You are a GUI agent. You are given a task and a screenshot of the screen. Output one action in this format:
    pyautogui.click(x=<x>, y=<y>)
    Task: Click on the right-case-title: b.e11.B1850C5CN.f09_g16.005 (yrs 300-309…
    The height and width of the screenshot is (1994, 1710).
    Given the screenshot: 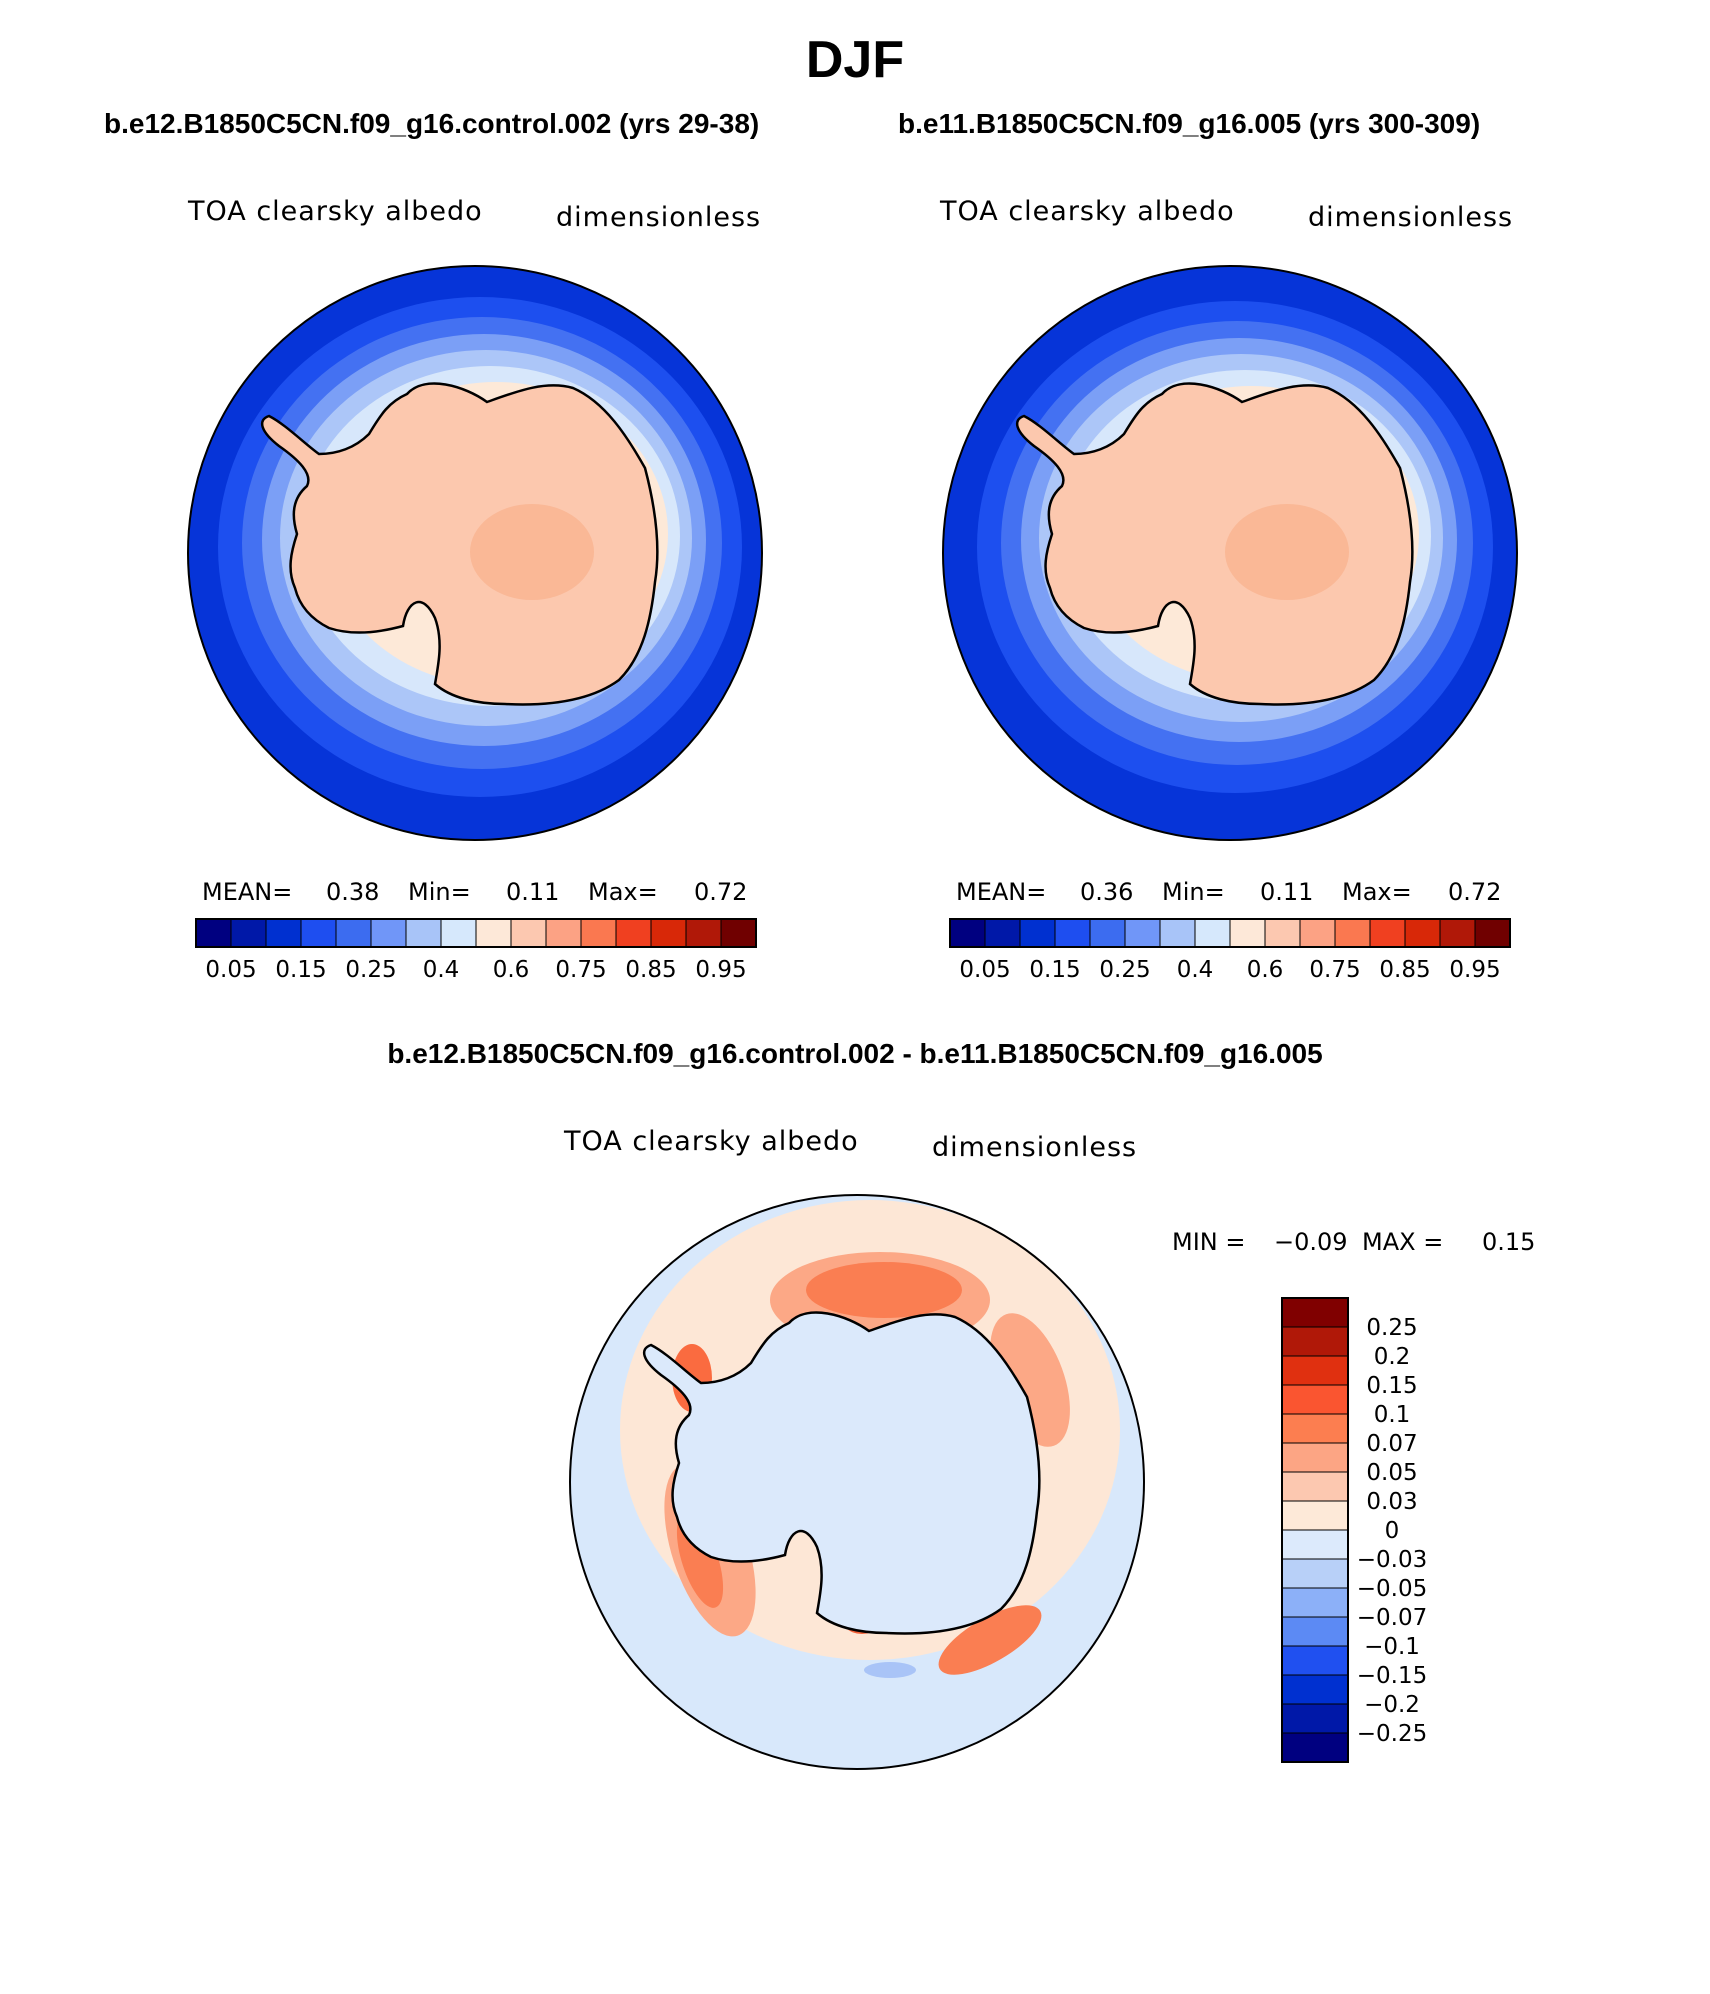 What is the action you would take?
    pyautogui.click(x=1189, y=123)
    